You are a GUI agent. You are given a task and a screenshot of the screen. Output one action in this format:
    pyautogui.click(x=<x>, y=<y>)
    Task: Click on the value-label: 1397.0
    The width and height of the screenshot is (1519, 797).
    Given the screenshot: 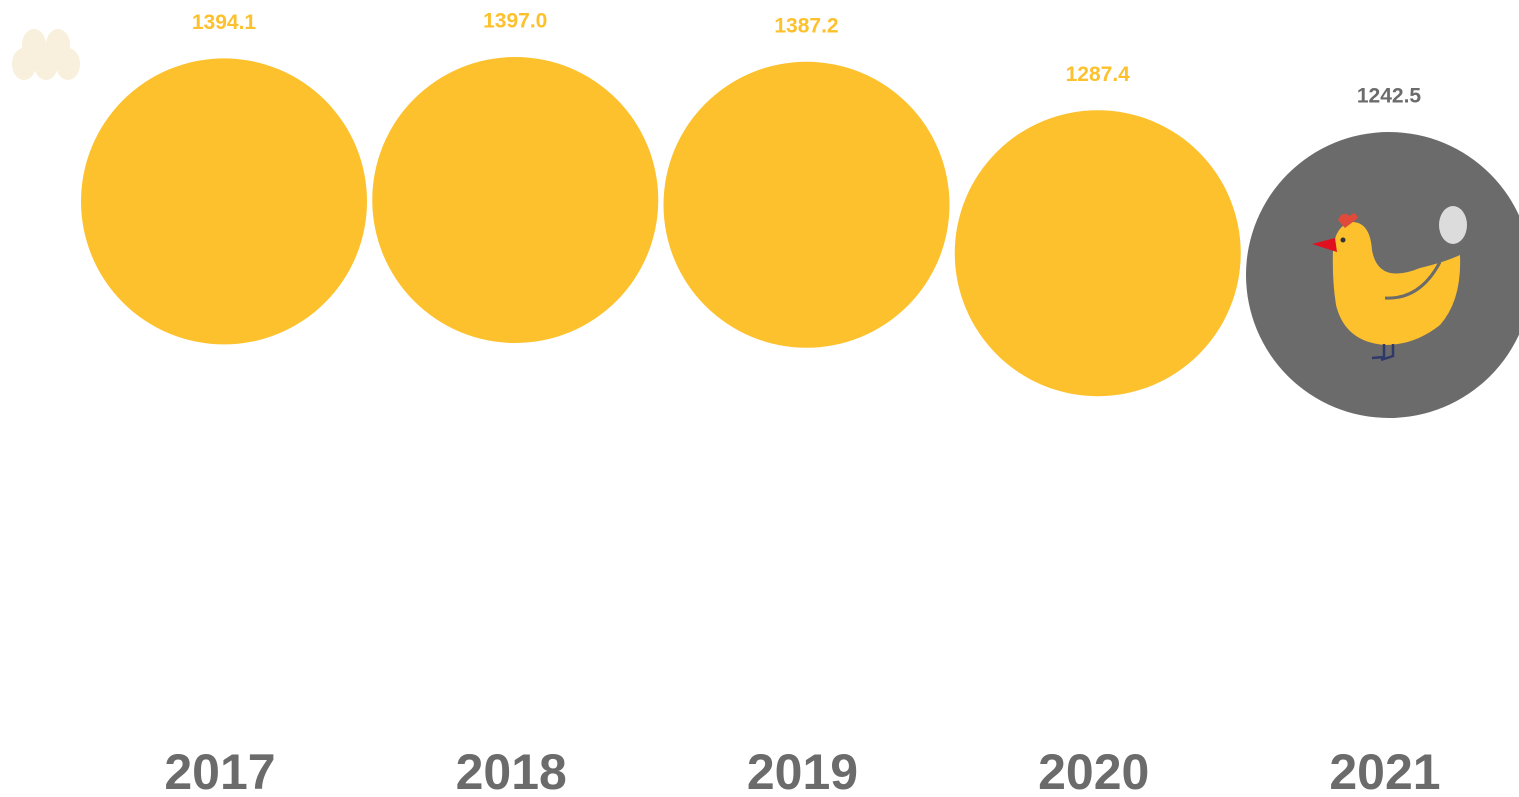 What is the action you would take?
    pyautogui.click(x=515, y=21)
    